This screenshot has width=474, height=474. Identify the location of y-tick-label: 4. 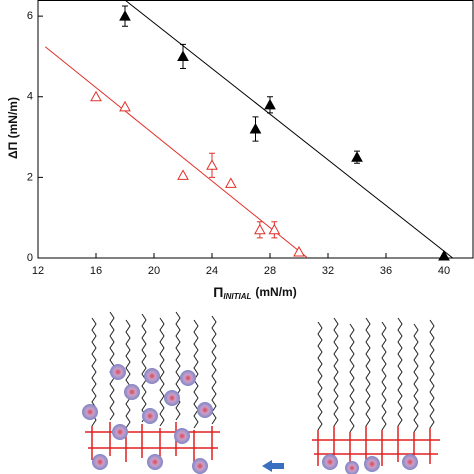
(30, 97).